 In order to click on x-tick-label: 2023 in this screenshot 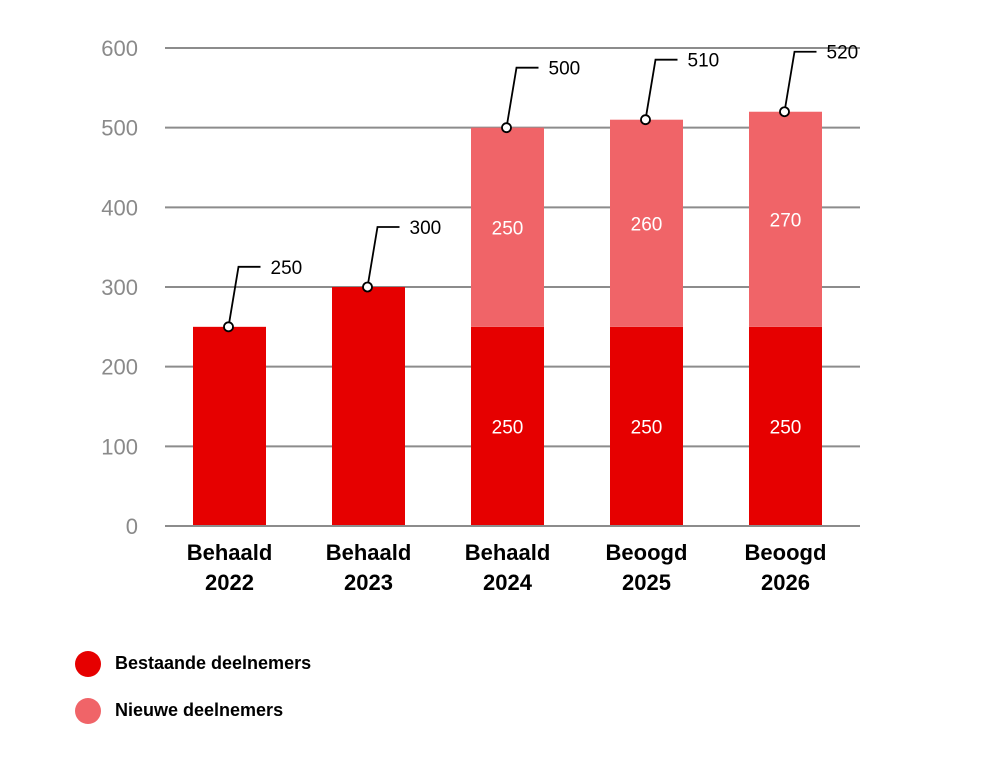, I will do `click(368, 582)`.